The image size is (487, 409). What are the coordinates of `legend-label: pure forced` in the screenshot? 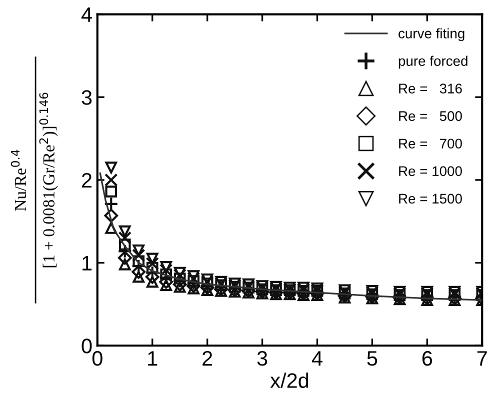 It's located at (433, 62).